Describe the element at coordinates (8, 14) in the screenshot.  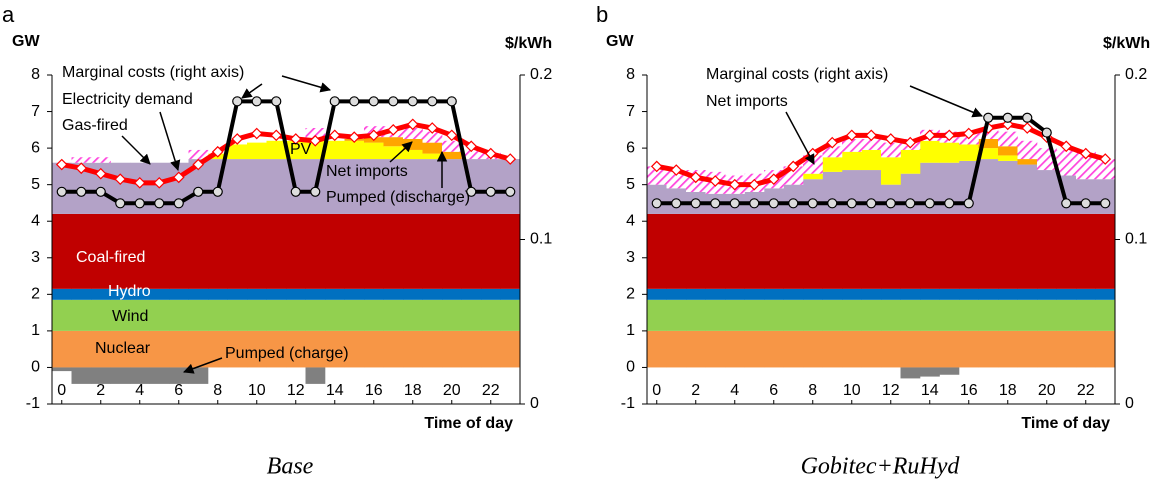
I see `panel-label: a` at that location.